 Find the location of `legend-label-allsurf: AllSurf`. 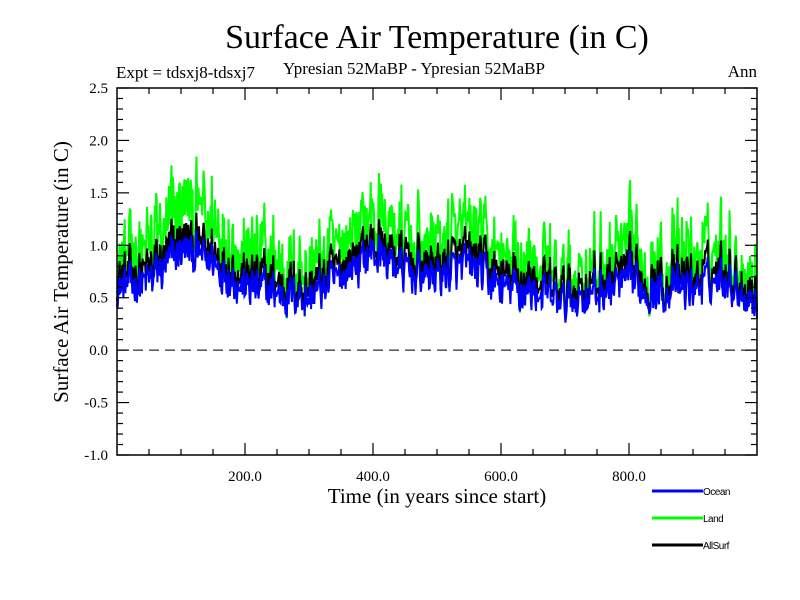

legend-label-allsurf: AllSurf is located at coordinates (716, 546).